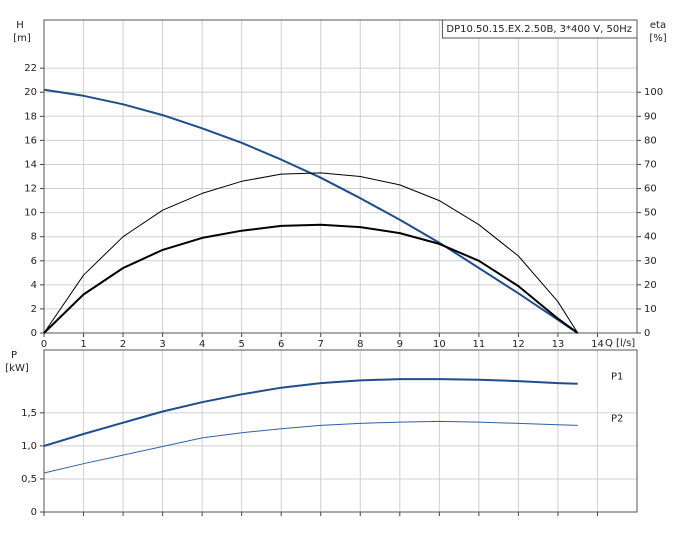  Describe the element at coordinates (653, 92) in the screenshot. I see `y2-tick-label: 100` at that location.